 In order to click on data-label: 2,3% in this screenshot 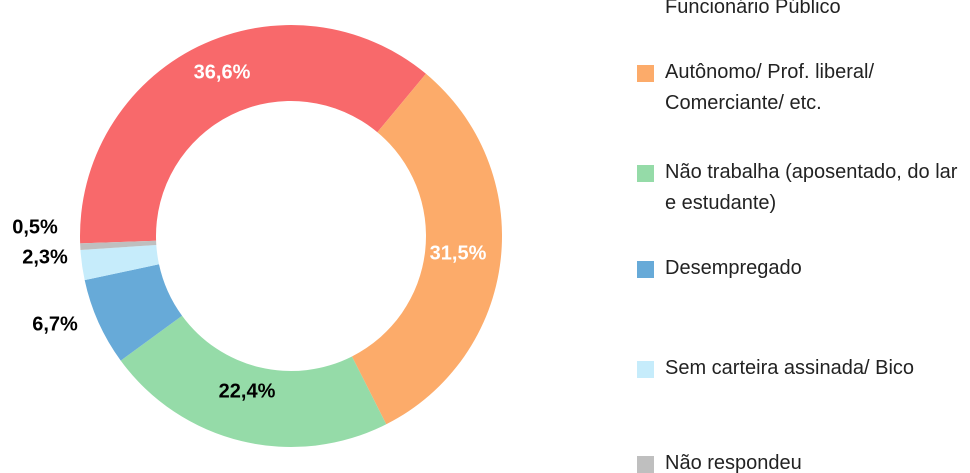, I will do `click(45, 257)`.